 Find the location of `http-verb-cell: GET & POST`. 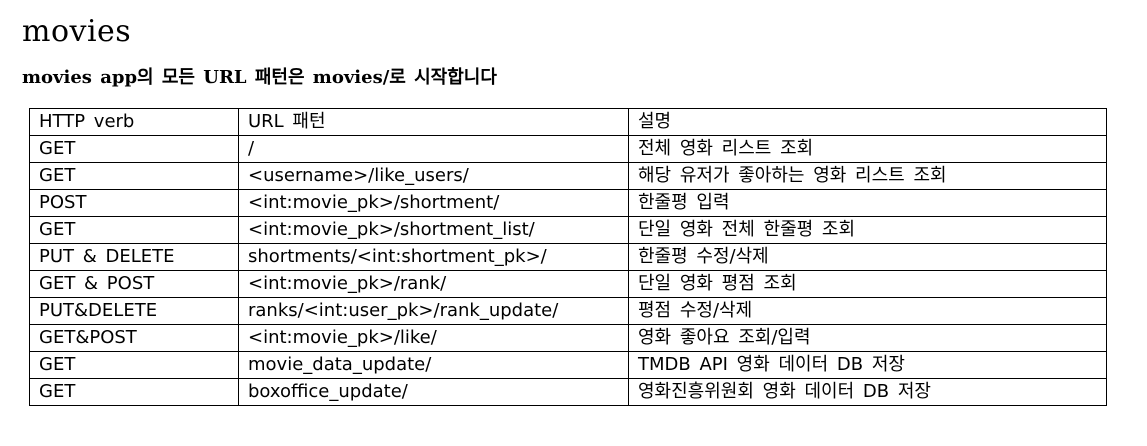

http-verb-cell: GET & POST is located at coordinates (134, 284).